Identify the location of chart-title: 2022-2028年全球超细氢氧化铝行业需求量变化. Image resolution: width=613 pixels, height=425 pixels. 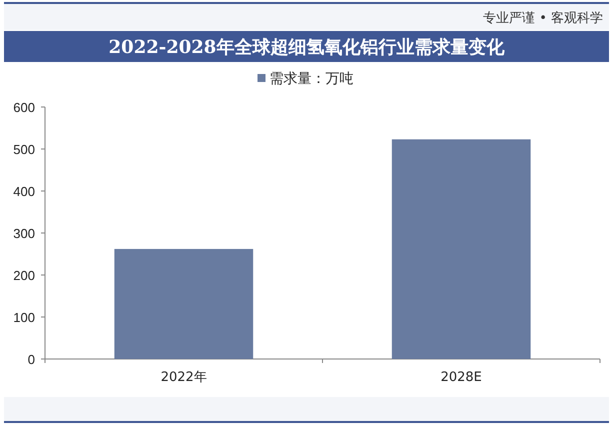
(307, 47).